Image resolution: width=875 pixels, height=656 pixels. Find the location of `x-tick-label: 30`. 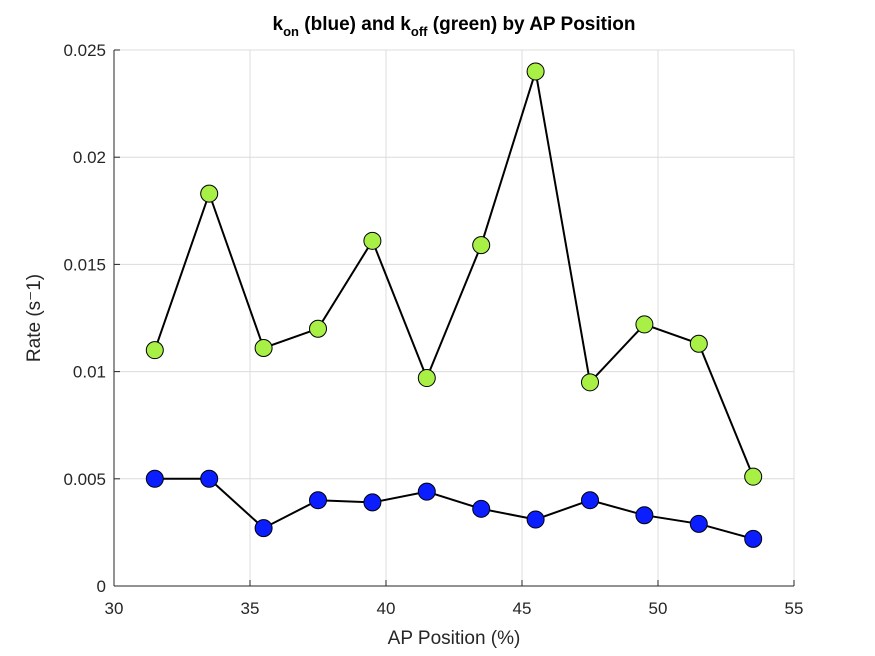

x-tick-label: 30 is located at coordinates (114, 608).